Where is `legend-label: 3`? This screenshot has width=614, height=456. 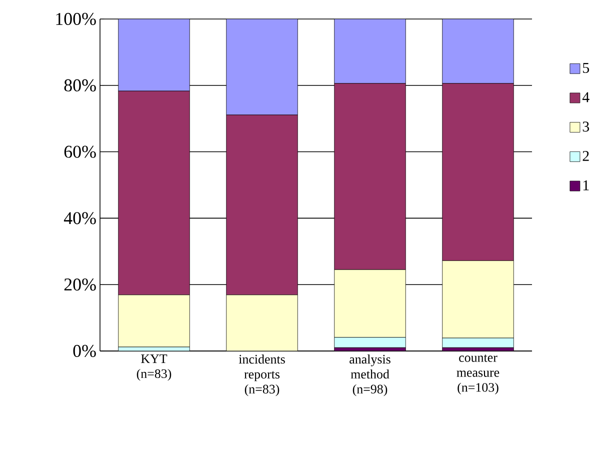
legend-label: 3 is located at coordinates (586, 127).